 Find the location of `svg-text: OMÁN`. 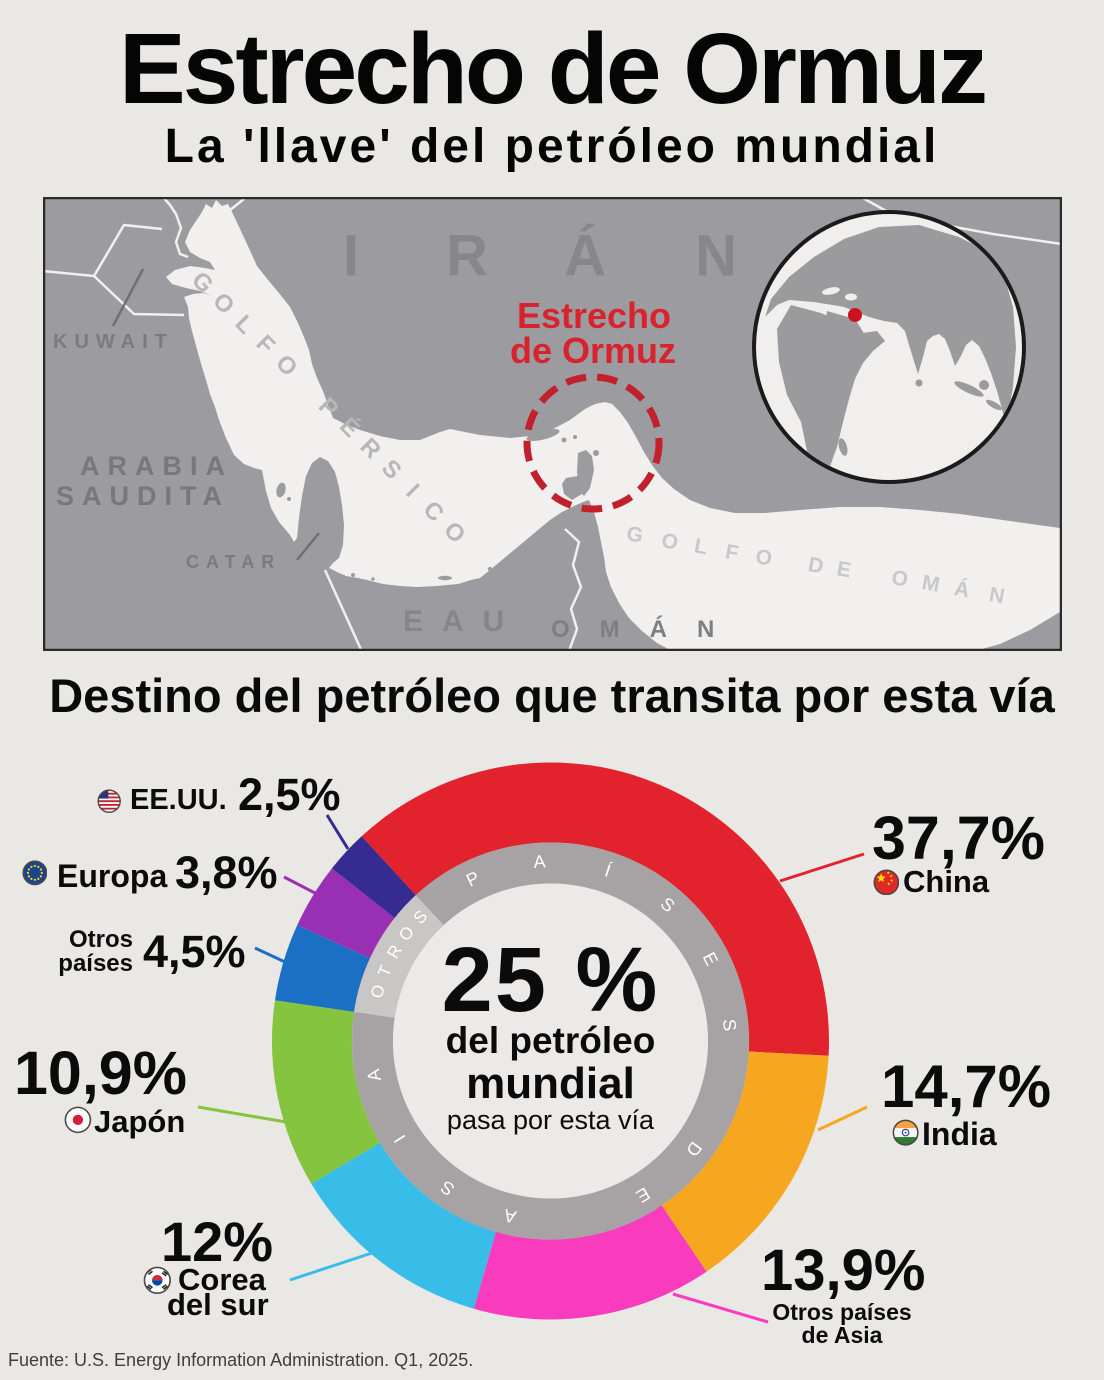

svg-text: OMÁN is located at coordinates (647, 629).